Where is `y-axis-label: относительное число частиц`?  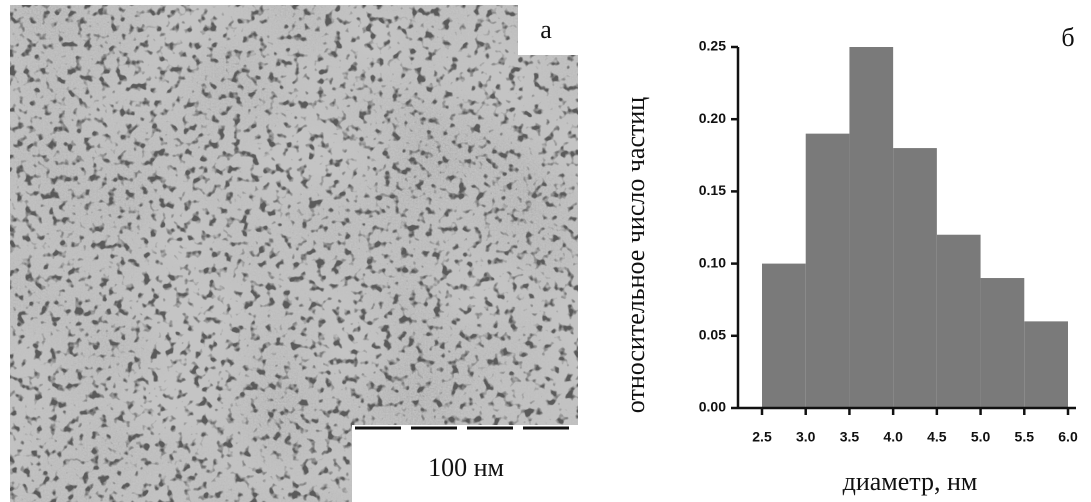 y-axis-label: относительное число частиц is located at coordinates (635, 255).